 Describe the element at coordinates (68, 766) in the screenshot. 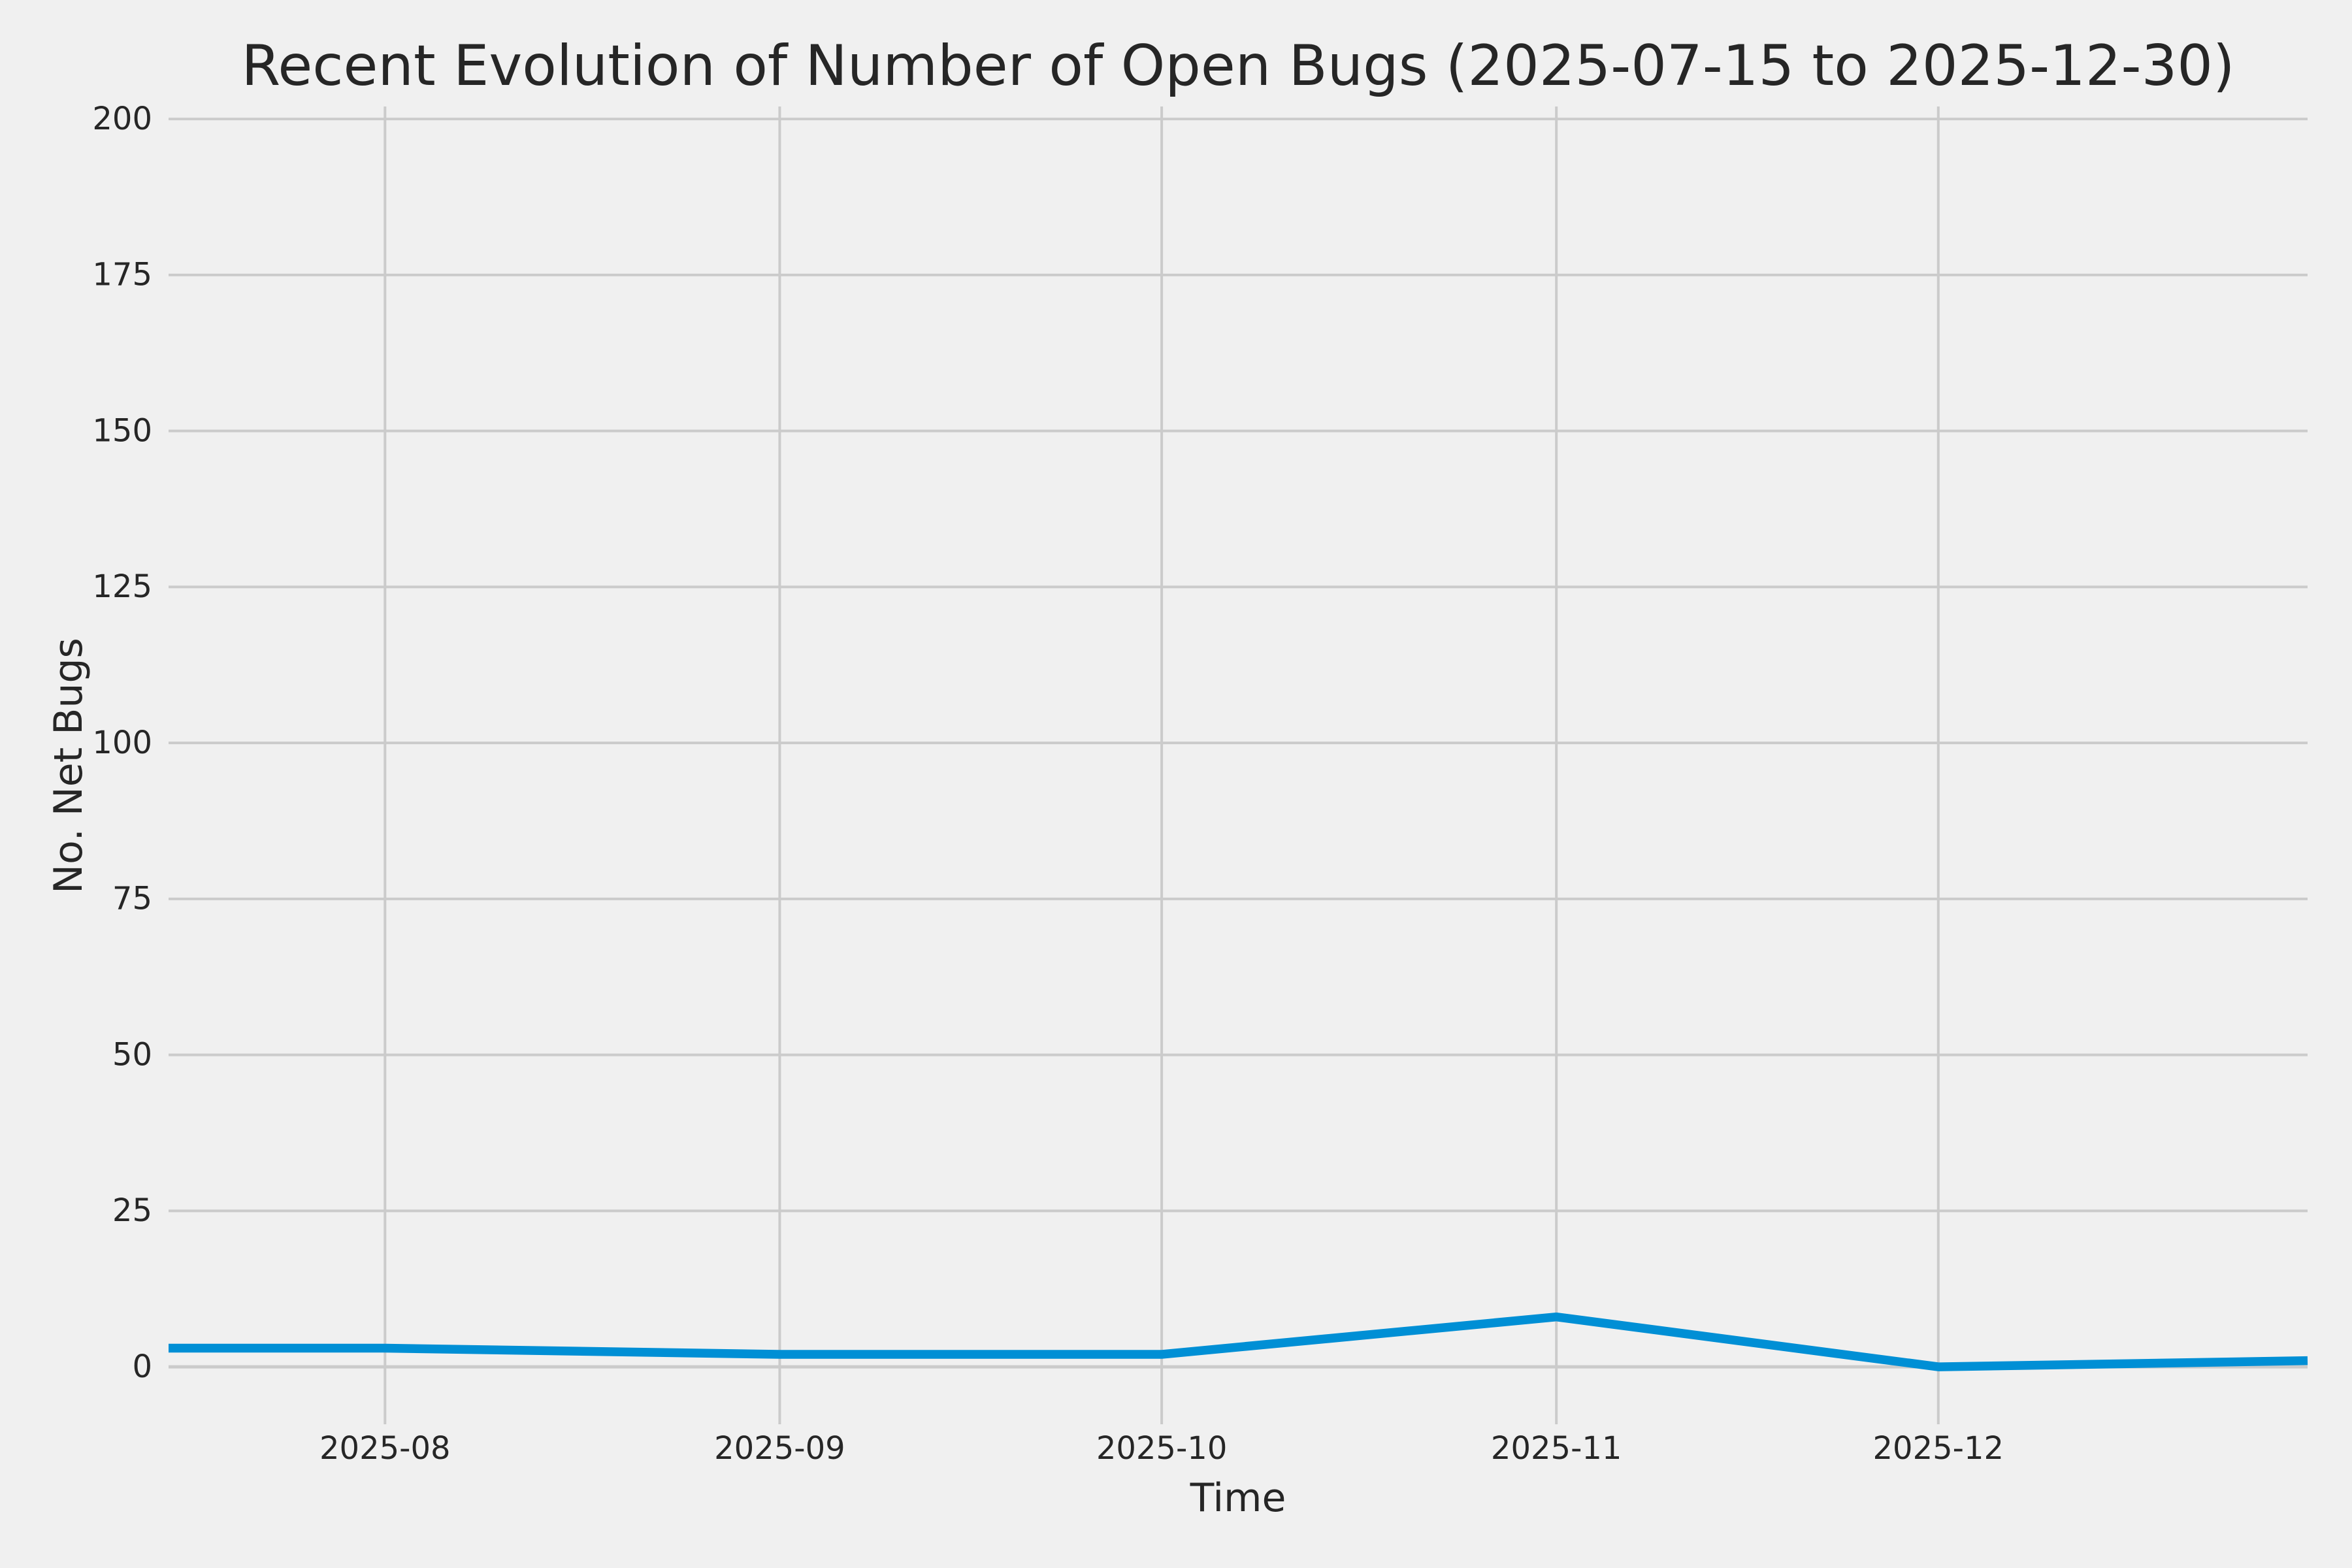

I see `y-axis-label: No. Net Bugs` at that location.